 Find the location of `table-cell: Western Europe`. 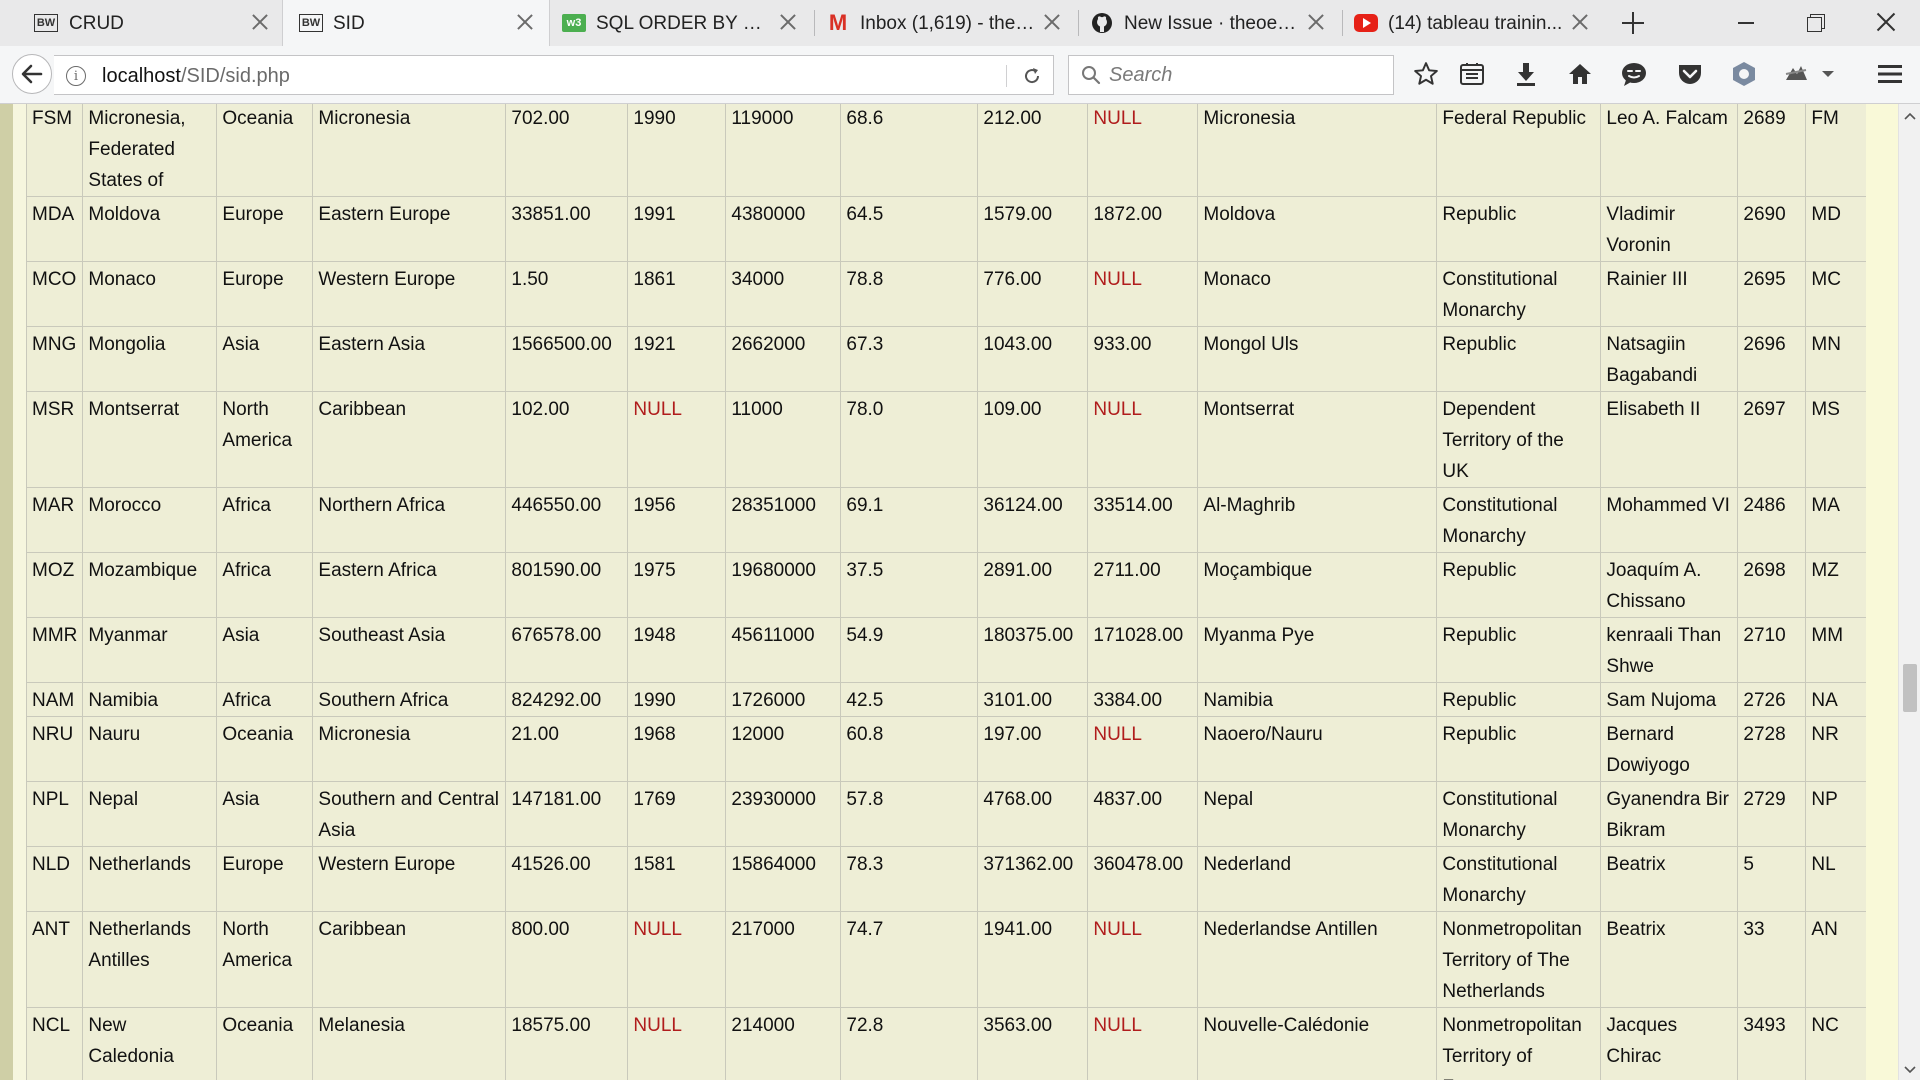

table-cell: Western Europe is located at coordinates (409, 294).